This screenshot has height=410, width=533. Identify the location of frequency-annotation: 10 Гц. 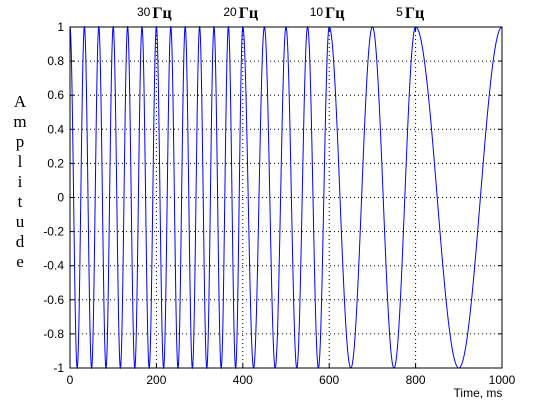
(327, 13).